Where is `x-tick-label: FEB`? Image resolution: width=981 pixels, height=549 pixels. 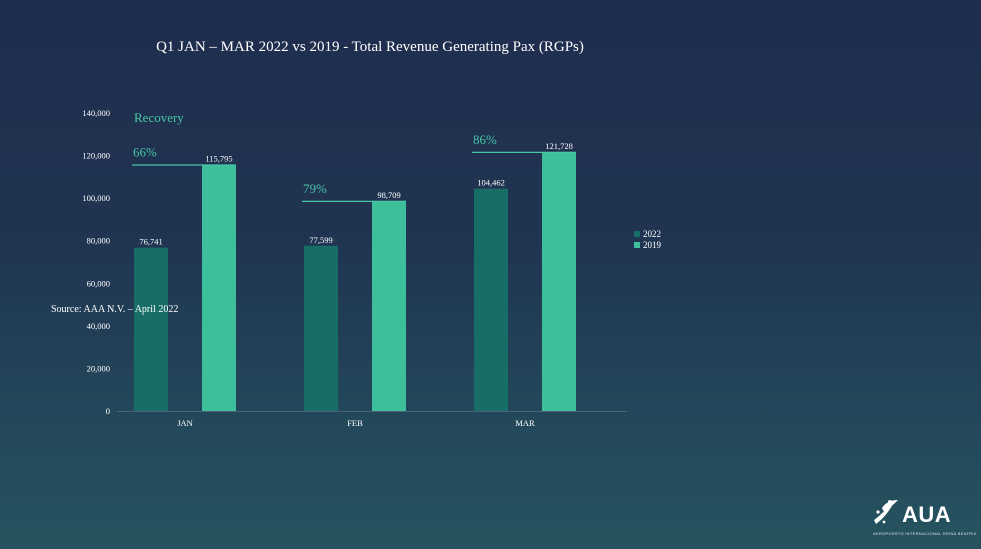
x-tick-label: FEB is located at coordinates (355, 423).